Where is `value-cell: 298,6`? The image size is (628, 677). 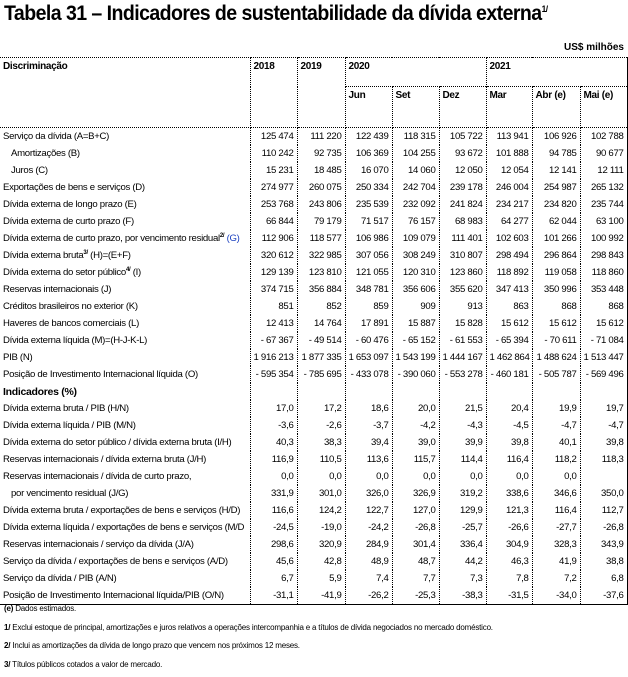
value-cell: 298,6 is located at coordinates (273, 544).